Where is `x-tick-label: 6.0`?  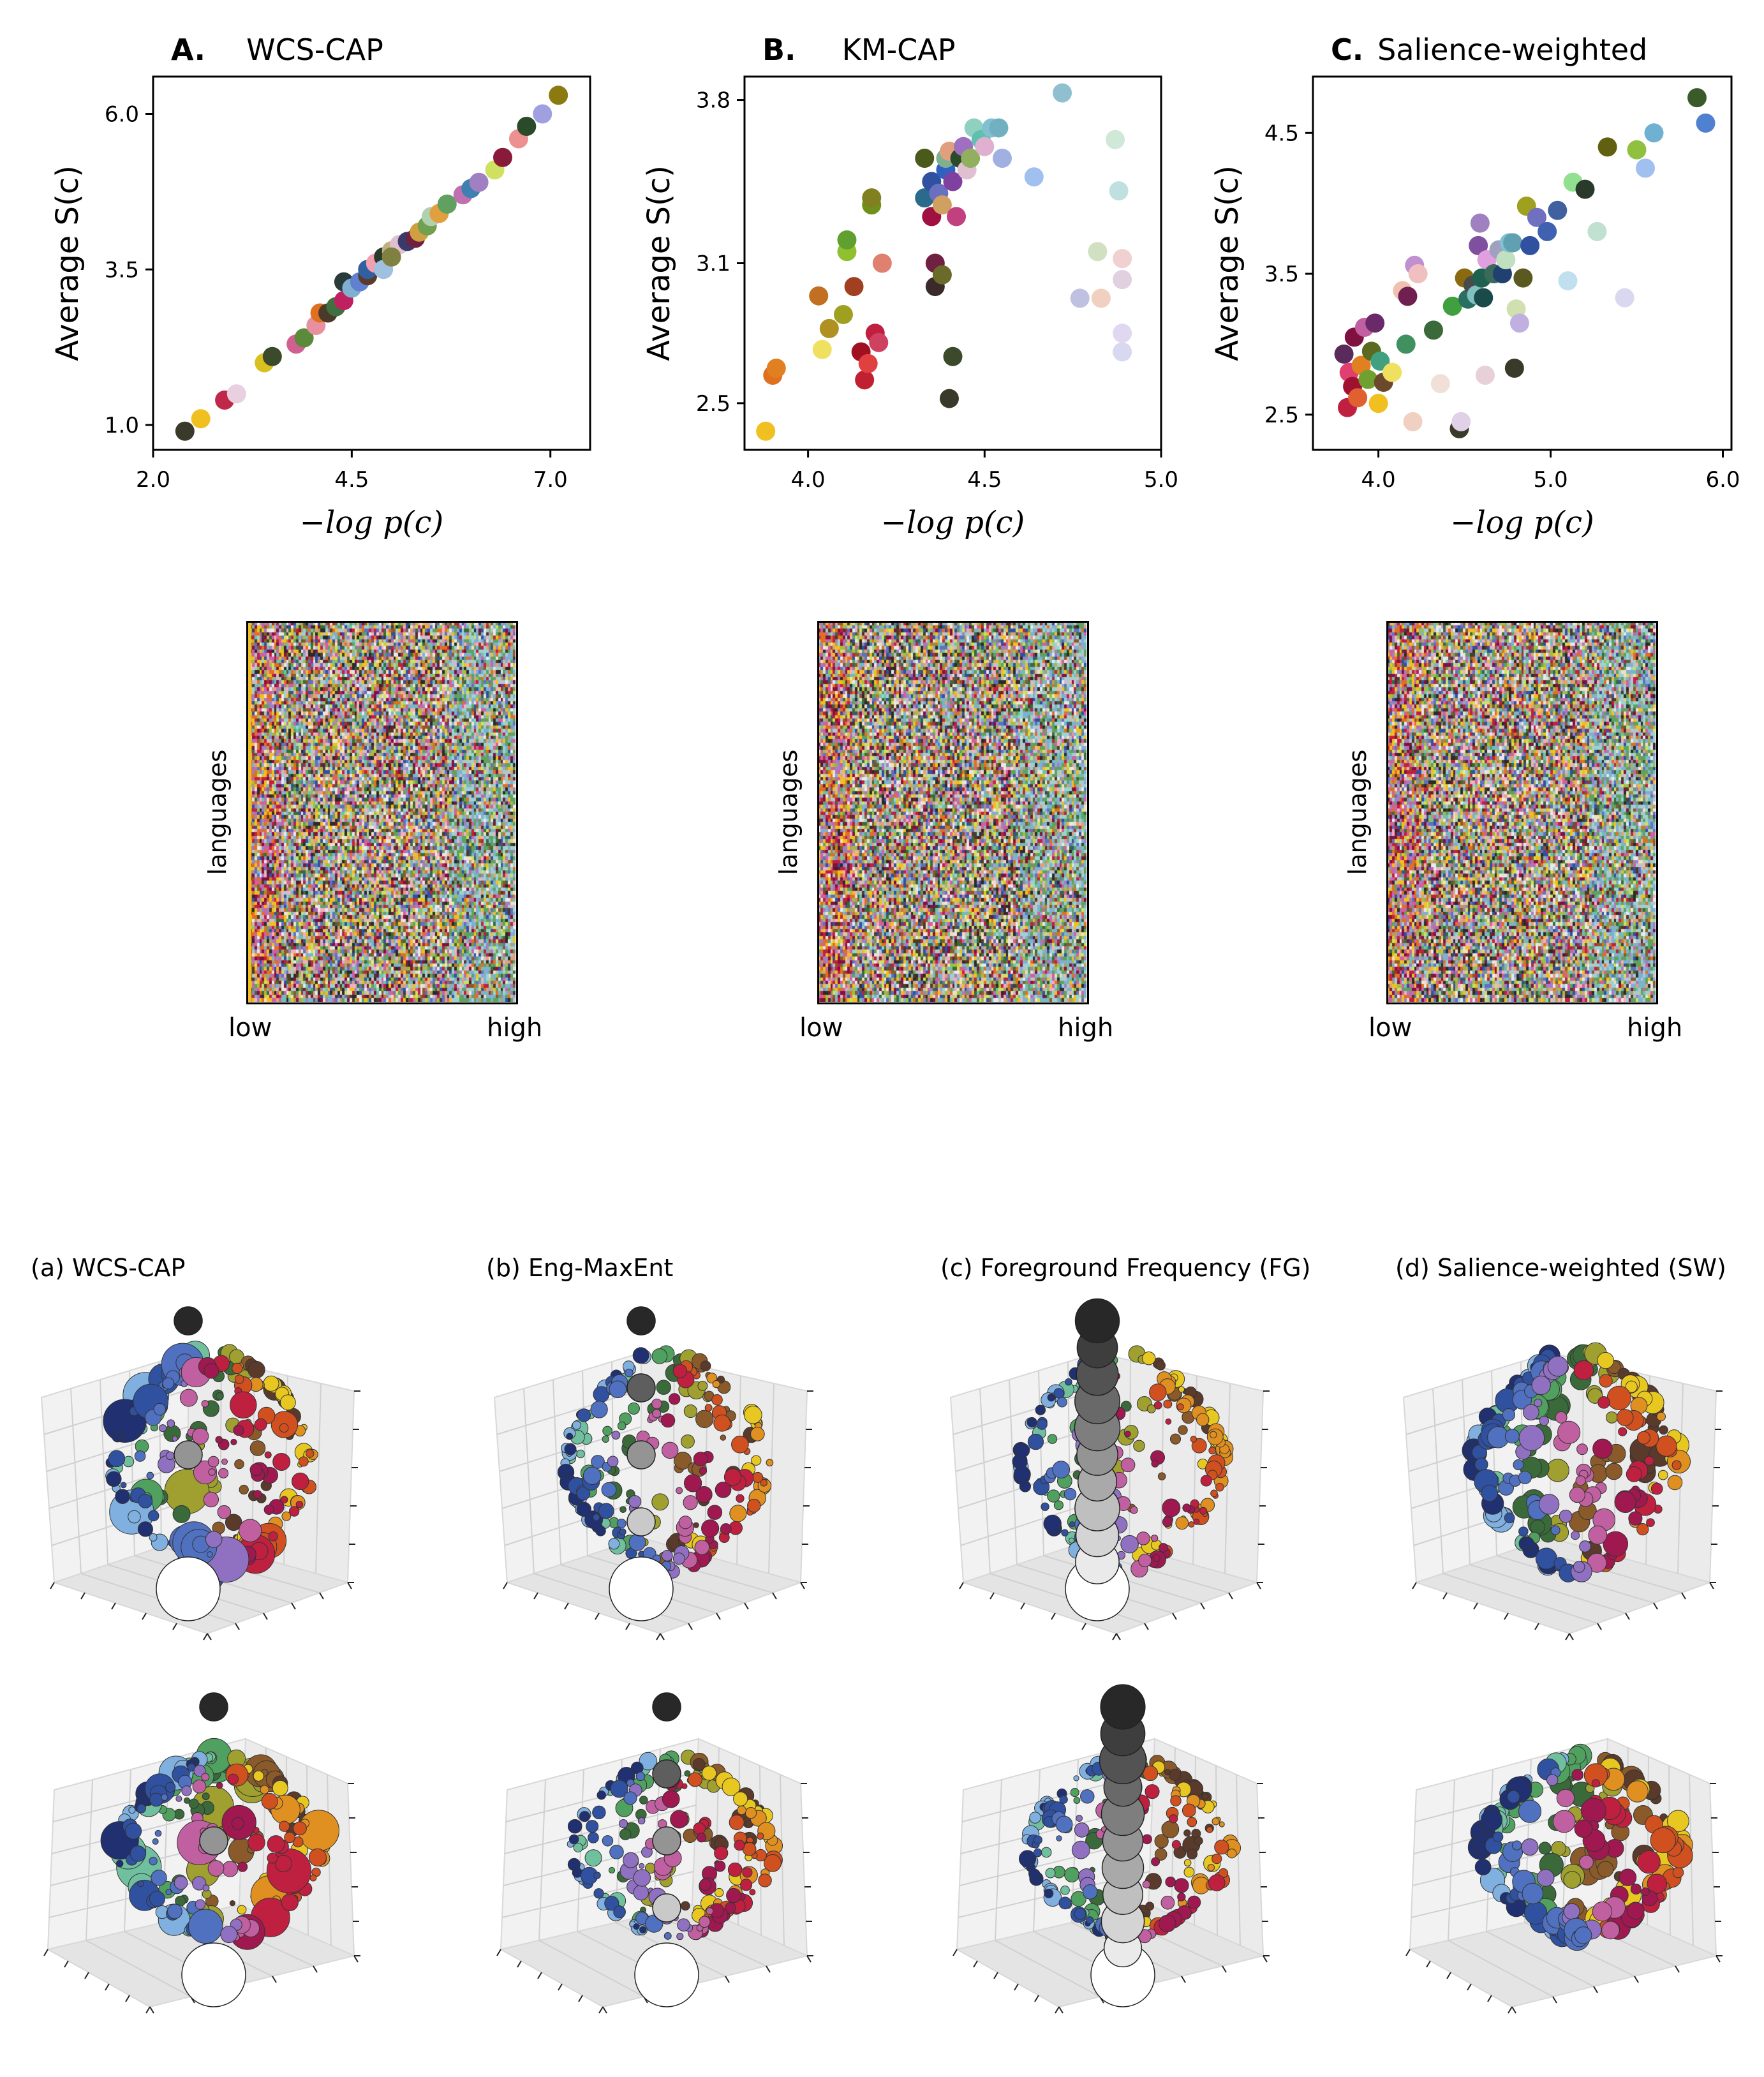
x-tick-label: 6.0 is located at coordinates (1722, 480).